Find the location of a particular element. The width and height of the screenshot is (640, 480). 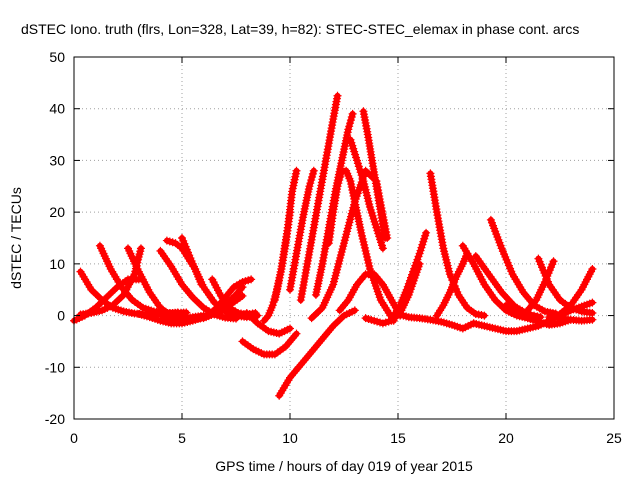

y-tick-label: 20 is located at coordinates (57, 212).